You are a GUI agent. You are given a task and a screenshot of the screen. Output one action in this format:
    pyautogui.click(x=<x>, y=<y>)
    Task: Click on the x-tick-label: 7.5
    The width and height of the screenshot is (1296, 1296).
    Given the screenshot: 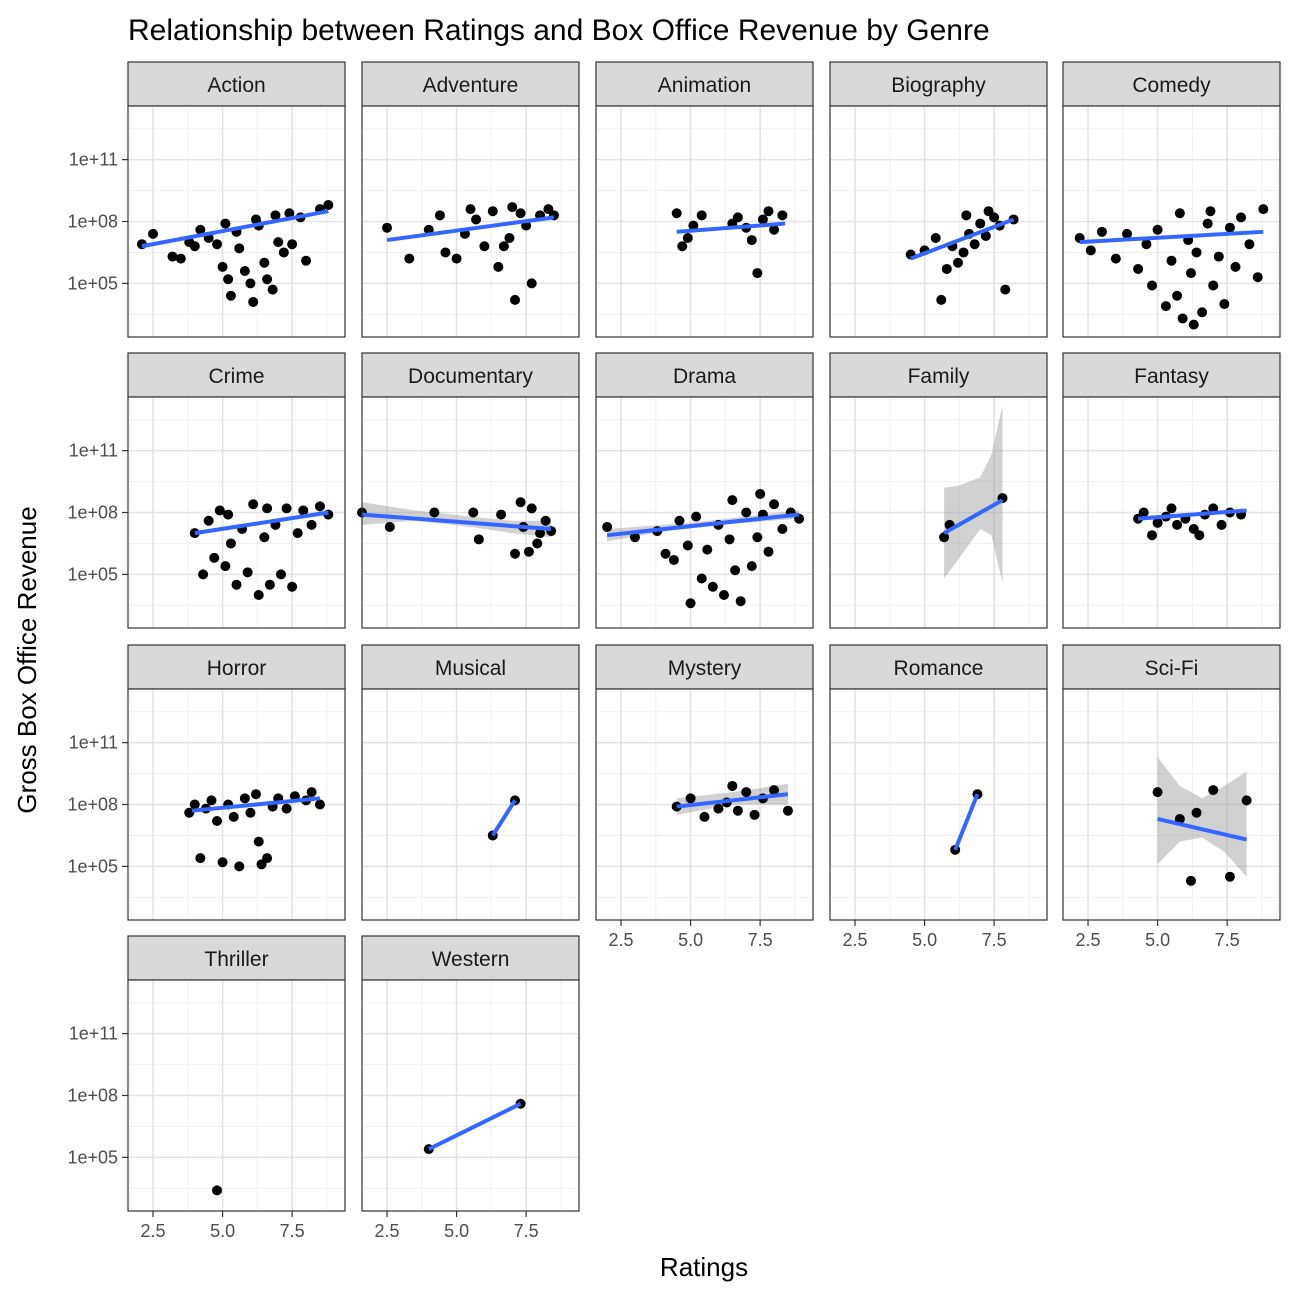 What is the action you would take?
    pyautogui.click(x=760, y=940)
    